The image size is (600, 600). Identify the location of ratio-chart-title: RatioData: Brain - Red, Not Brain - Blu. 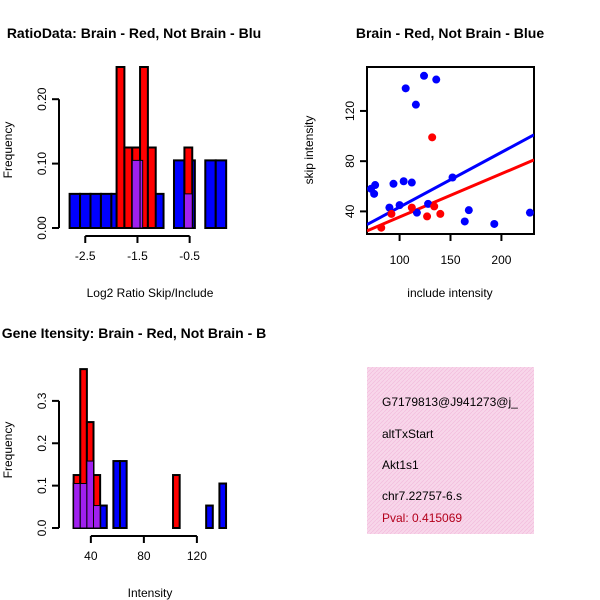
(134, 33).